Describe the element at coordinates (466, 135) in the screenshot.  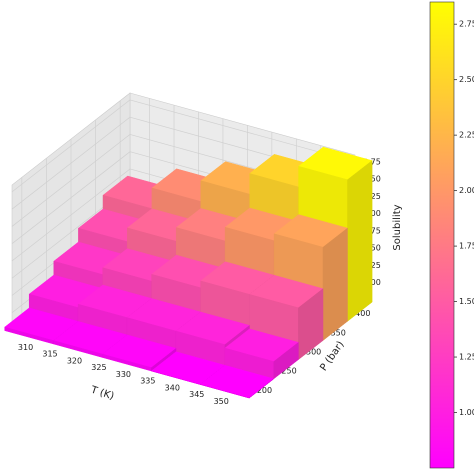
I see `colorbar-tick-label: 2.25` at that location.